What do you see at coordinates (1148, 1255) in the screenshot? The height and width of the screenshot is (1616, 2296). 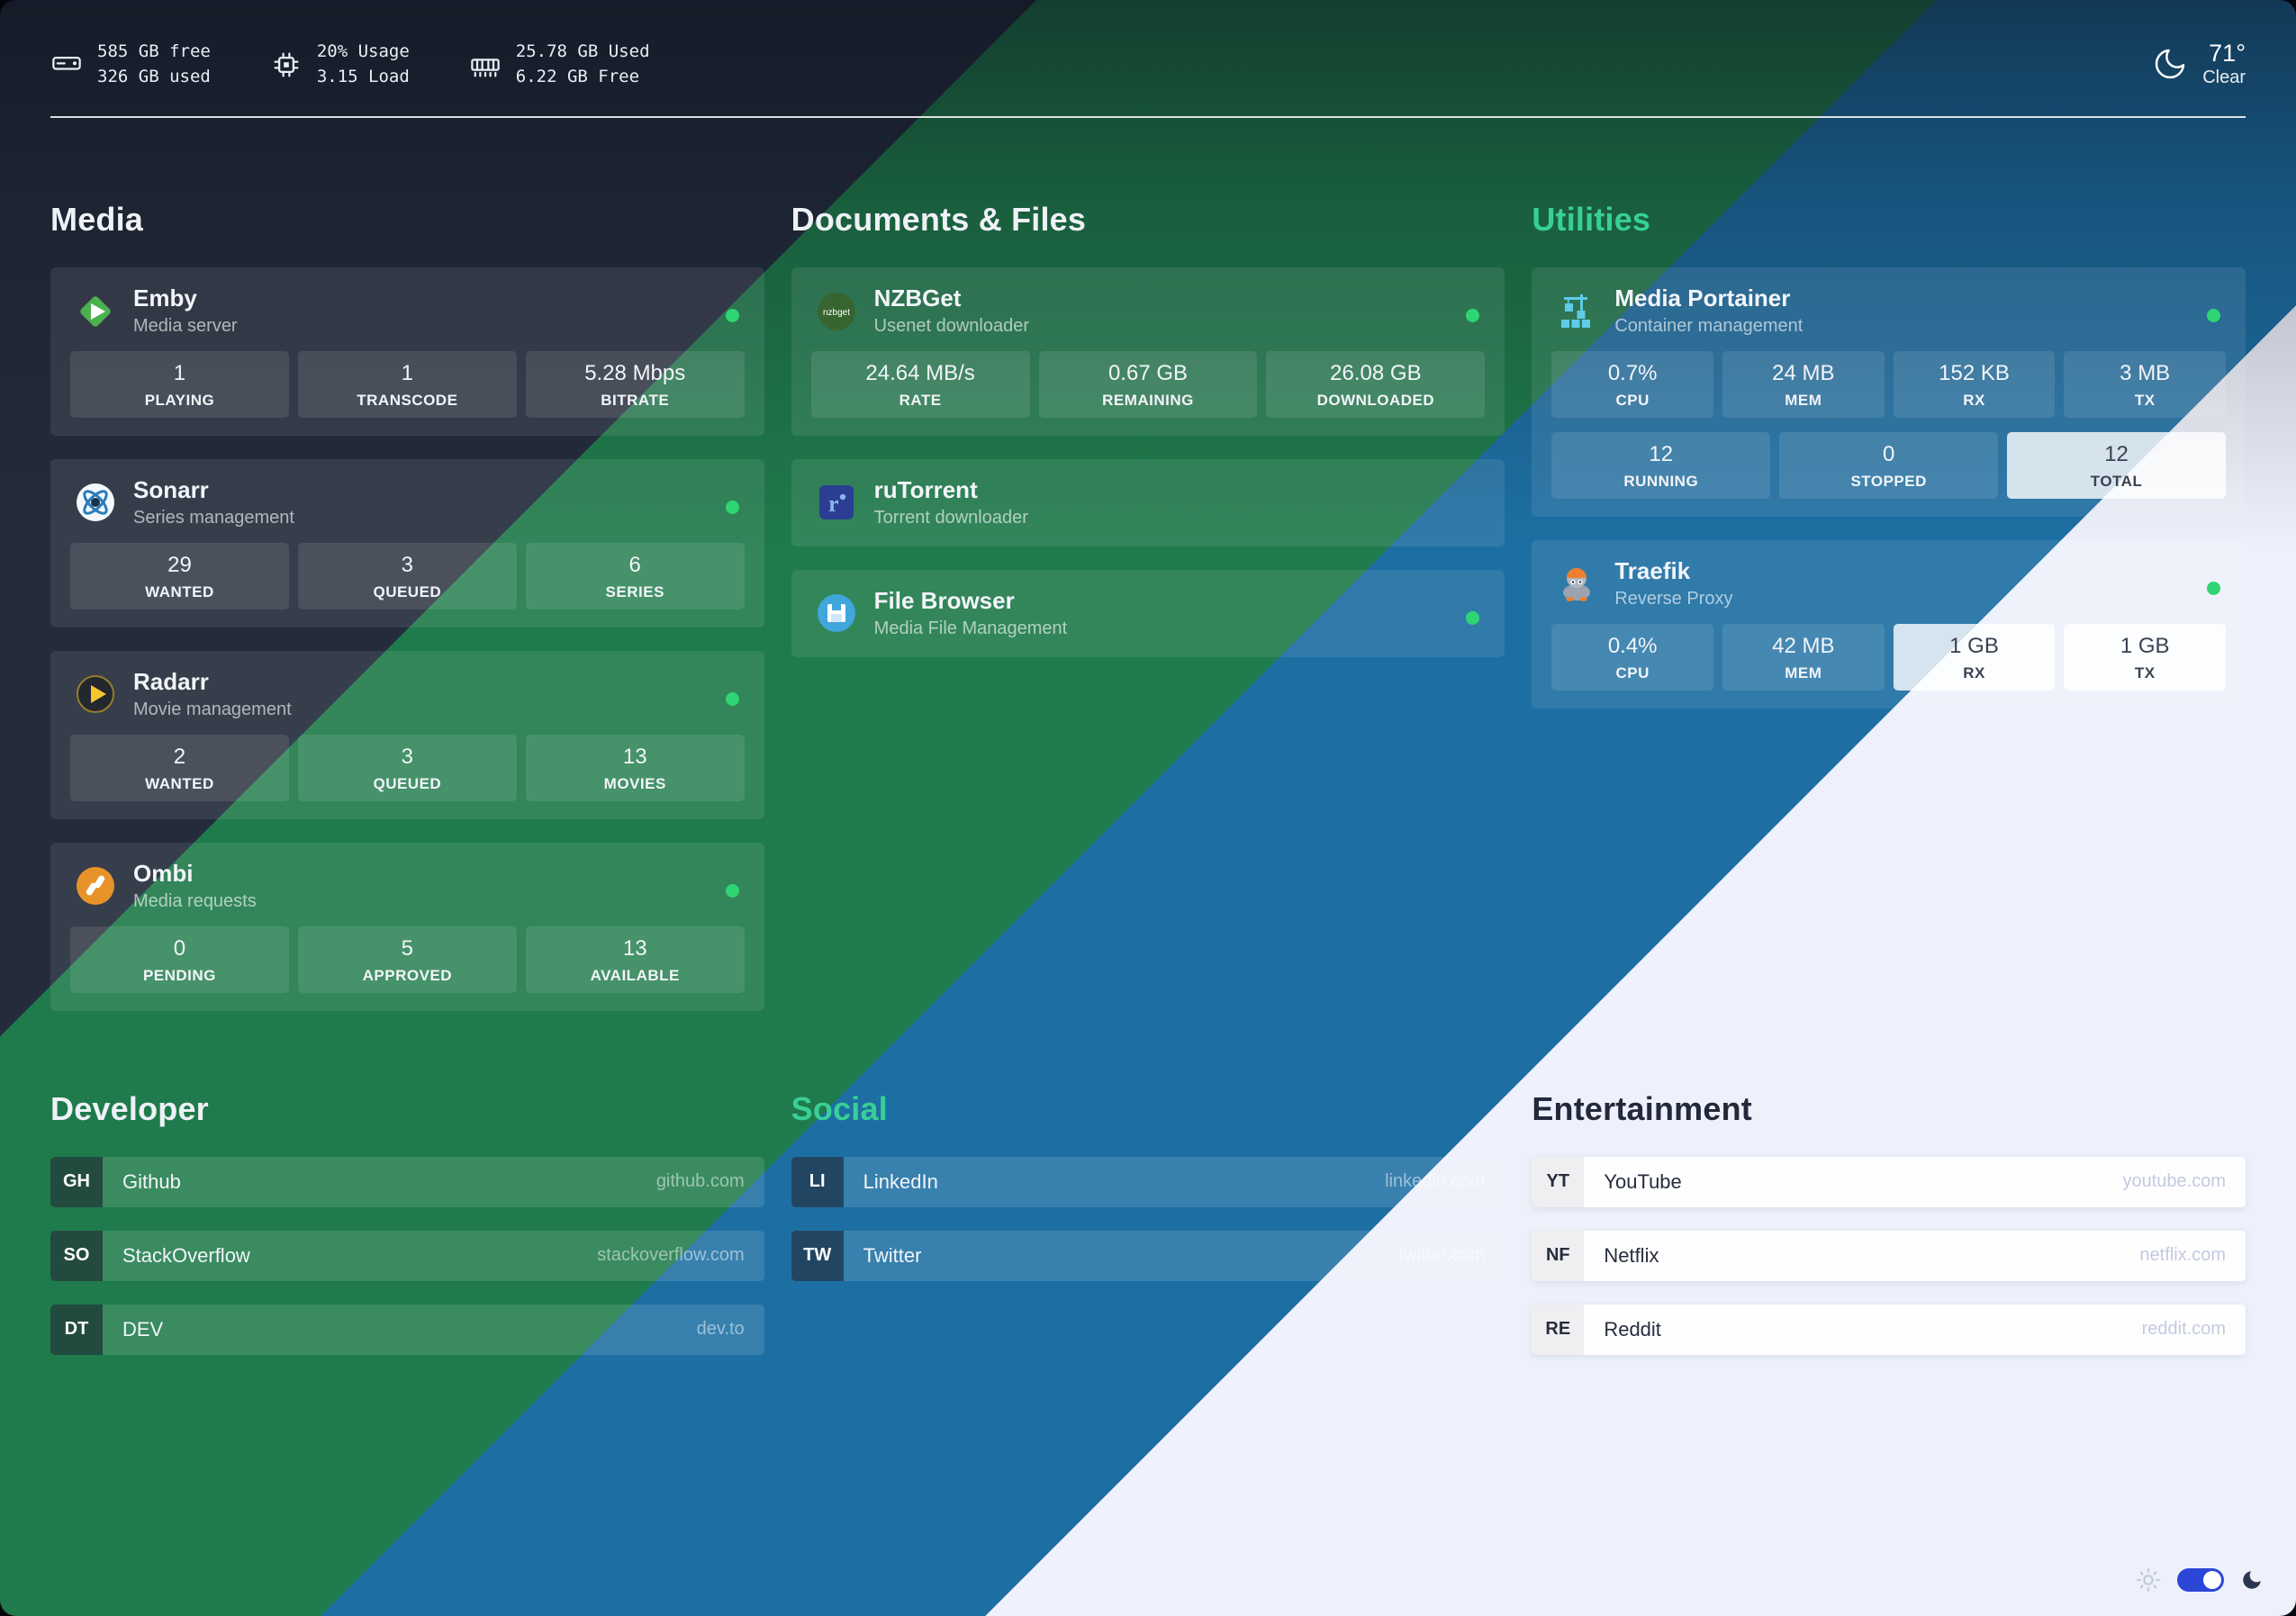 I see `bookmark-twitter: TW Twitter twitter.com` at bounding box center [1148, 1255].